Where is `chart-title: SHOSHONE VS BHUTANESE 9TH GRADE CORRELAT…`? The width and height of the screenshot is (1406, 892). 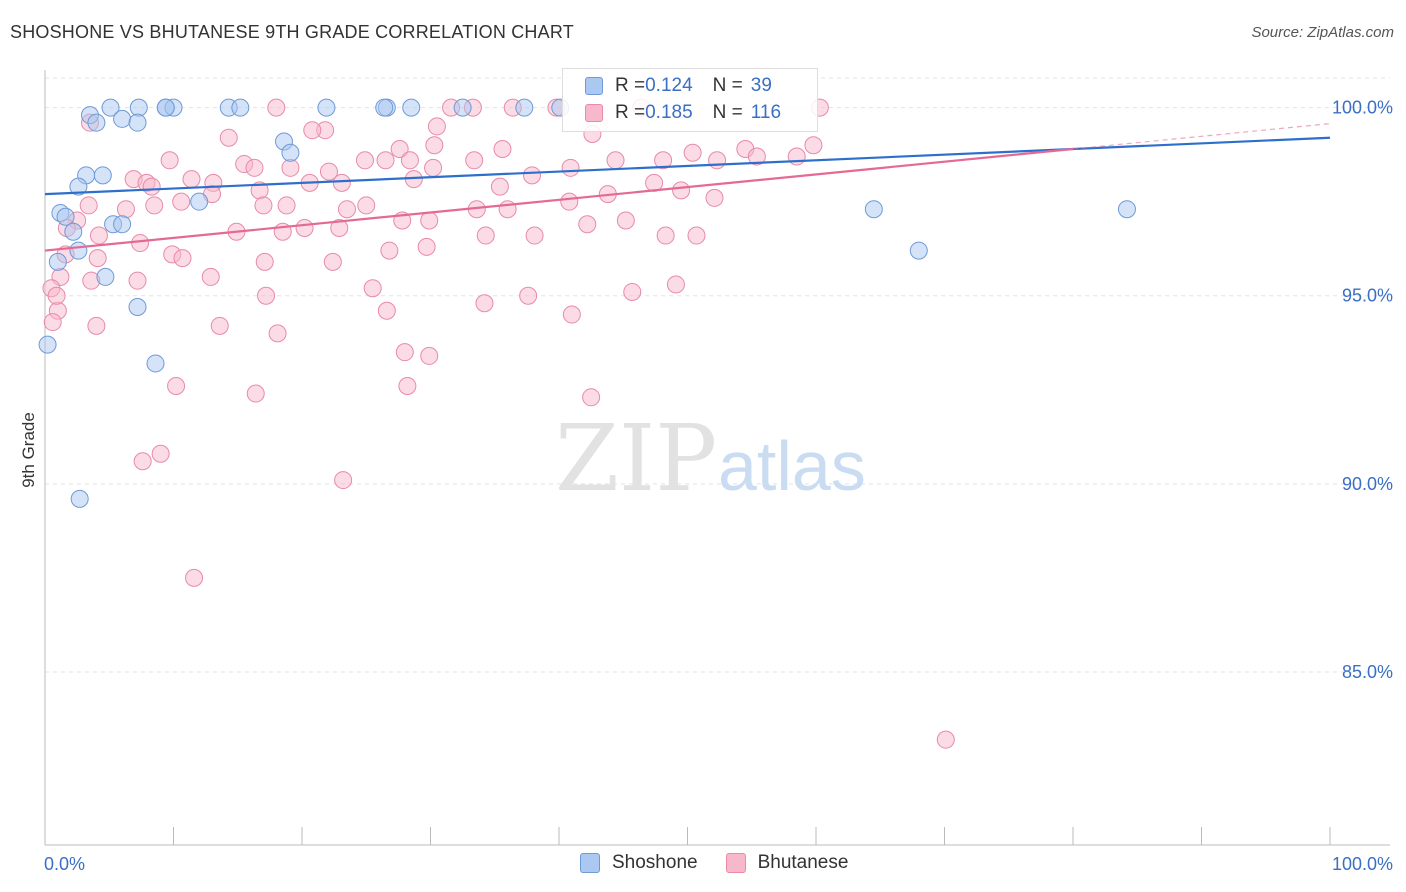
chart-title: SHOSHONE VS BHUTANESE 9TH GRADE CORRELAT… is located at coordinates (292, 32).